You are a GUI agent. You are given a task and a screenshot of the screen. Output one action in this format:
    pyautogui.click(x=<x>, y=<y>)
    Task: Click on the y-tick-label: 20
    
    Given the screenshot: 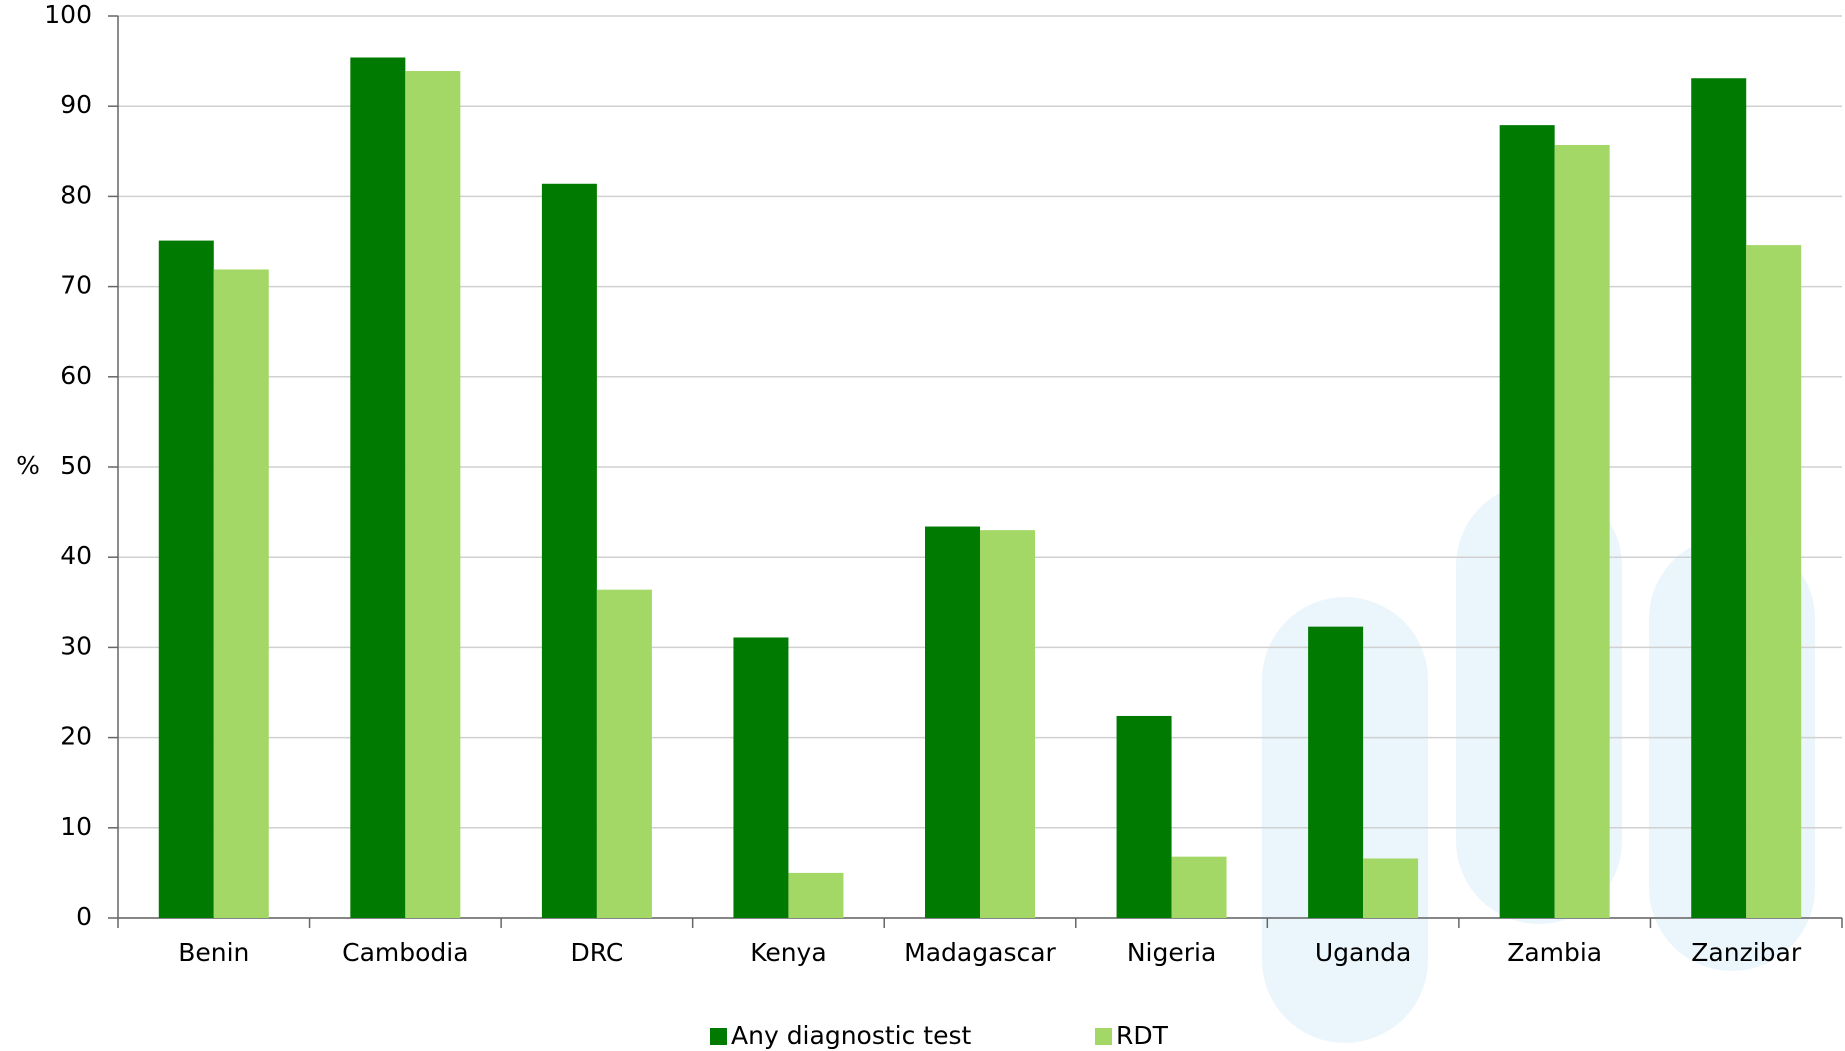 What is the action you would take?
    pyautogui.click(x=76, y=736)
    